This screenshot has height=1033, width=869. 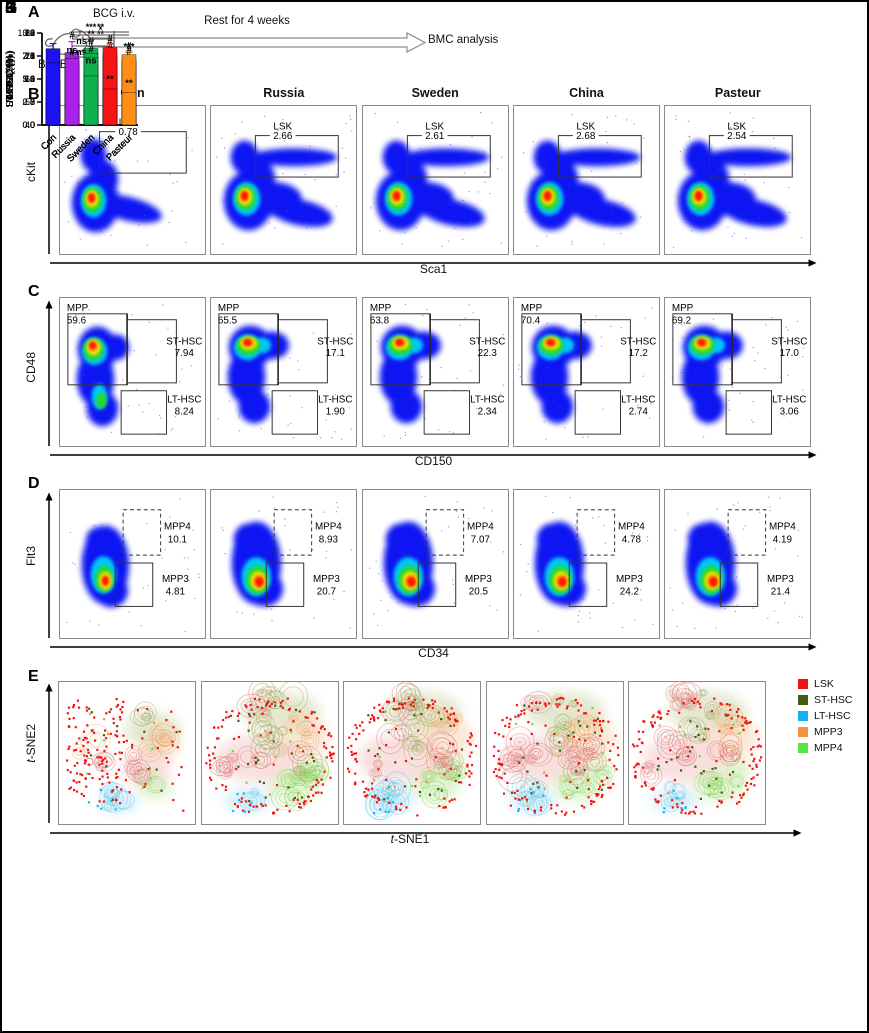 I want to click on tsne-plot-russia-canvas, so click(x=269, y=746).